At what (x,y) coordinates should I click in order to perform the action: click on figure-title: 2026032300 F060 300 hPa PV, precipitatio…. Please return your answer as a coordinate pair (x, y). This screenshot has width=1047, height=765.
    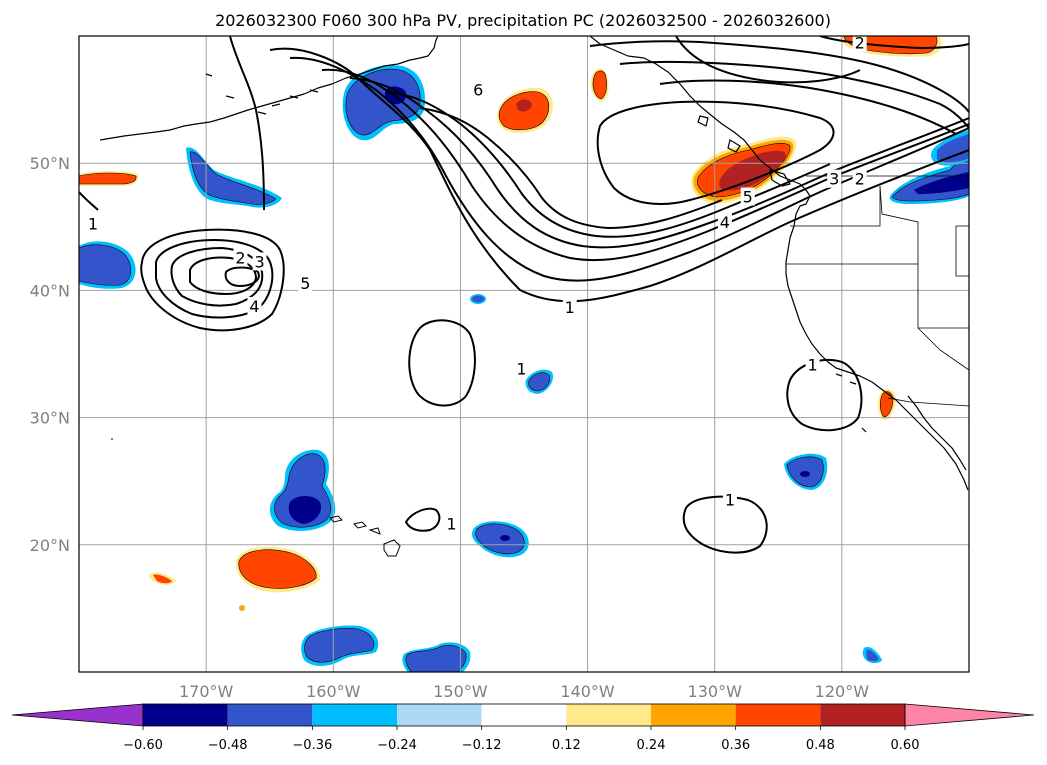
    Looking at the image, I should click on (523, 20).